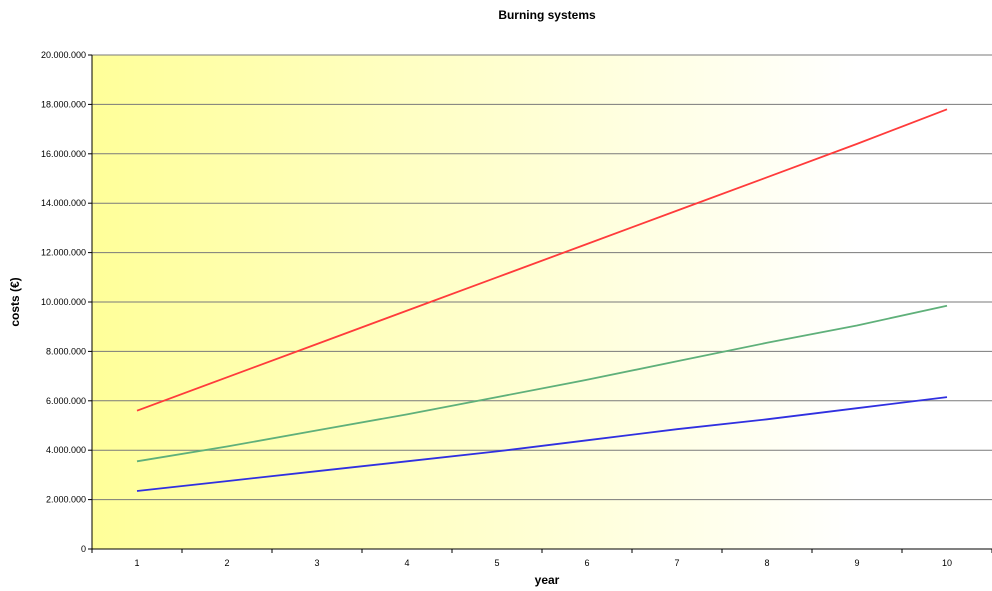 This screenshot has width=992, height=591. I want to click on y-tick-label: 14.000.000, so click(63, 203).